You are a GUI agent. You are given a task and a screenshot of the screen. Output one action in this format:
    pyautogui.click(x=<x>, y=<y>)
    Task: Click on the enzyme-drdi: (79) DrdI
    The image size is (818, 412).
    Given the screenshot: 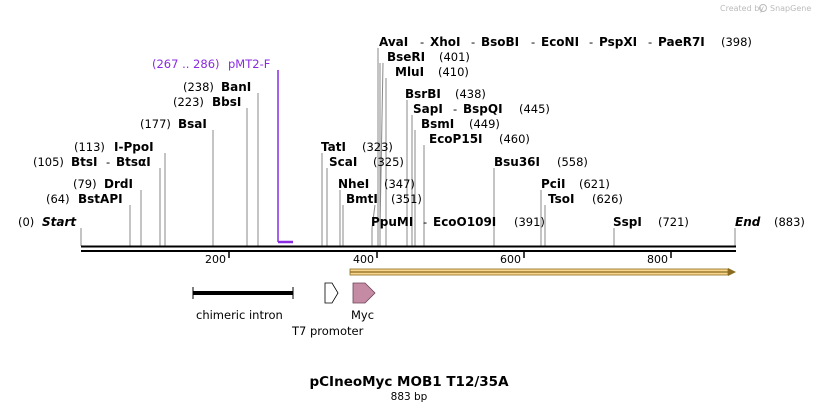 What is the action you would take?
    pyautogui.click(x=103, y=184)
    